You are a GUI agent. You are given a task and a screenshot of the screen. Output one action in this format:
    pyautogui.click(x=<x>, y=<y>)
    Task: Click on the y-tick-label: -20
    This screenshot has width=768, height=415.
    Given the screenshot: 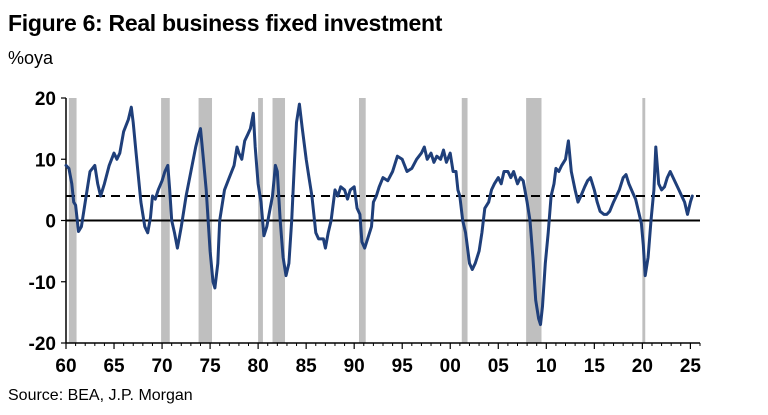 What is the action you would take?
    pyautogui.click(x=42, y=344)
    